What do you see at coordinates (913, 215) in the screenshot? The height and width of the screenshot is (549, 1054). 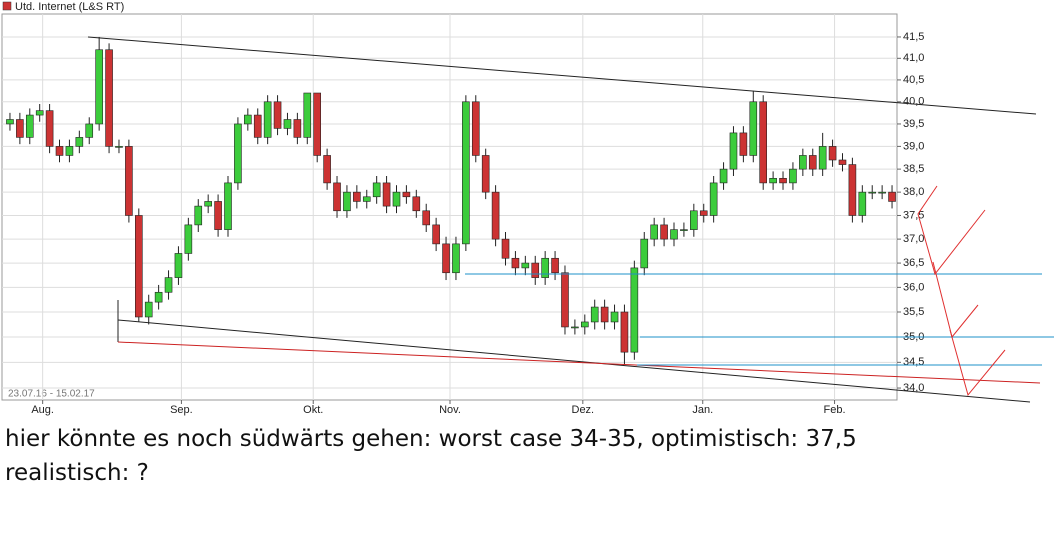 I see `y-tick-label: 37,5` at bounding box center [913, 215].